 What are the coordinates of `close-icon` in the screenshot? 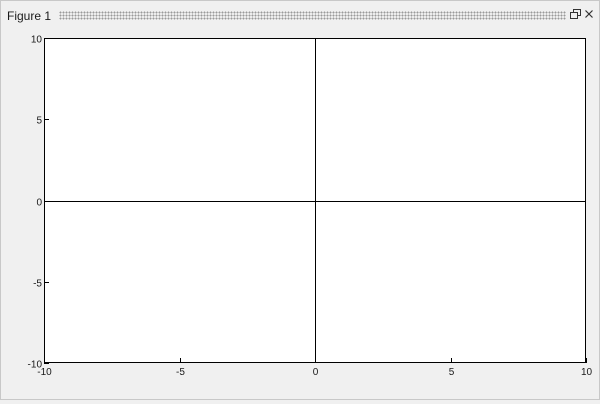 It's located at (589, 15).